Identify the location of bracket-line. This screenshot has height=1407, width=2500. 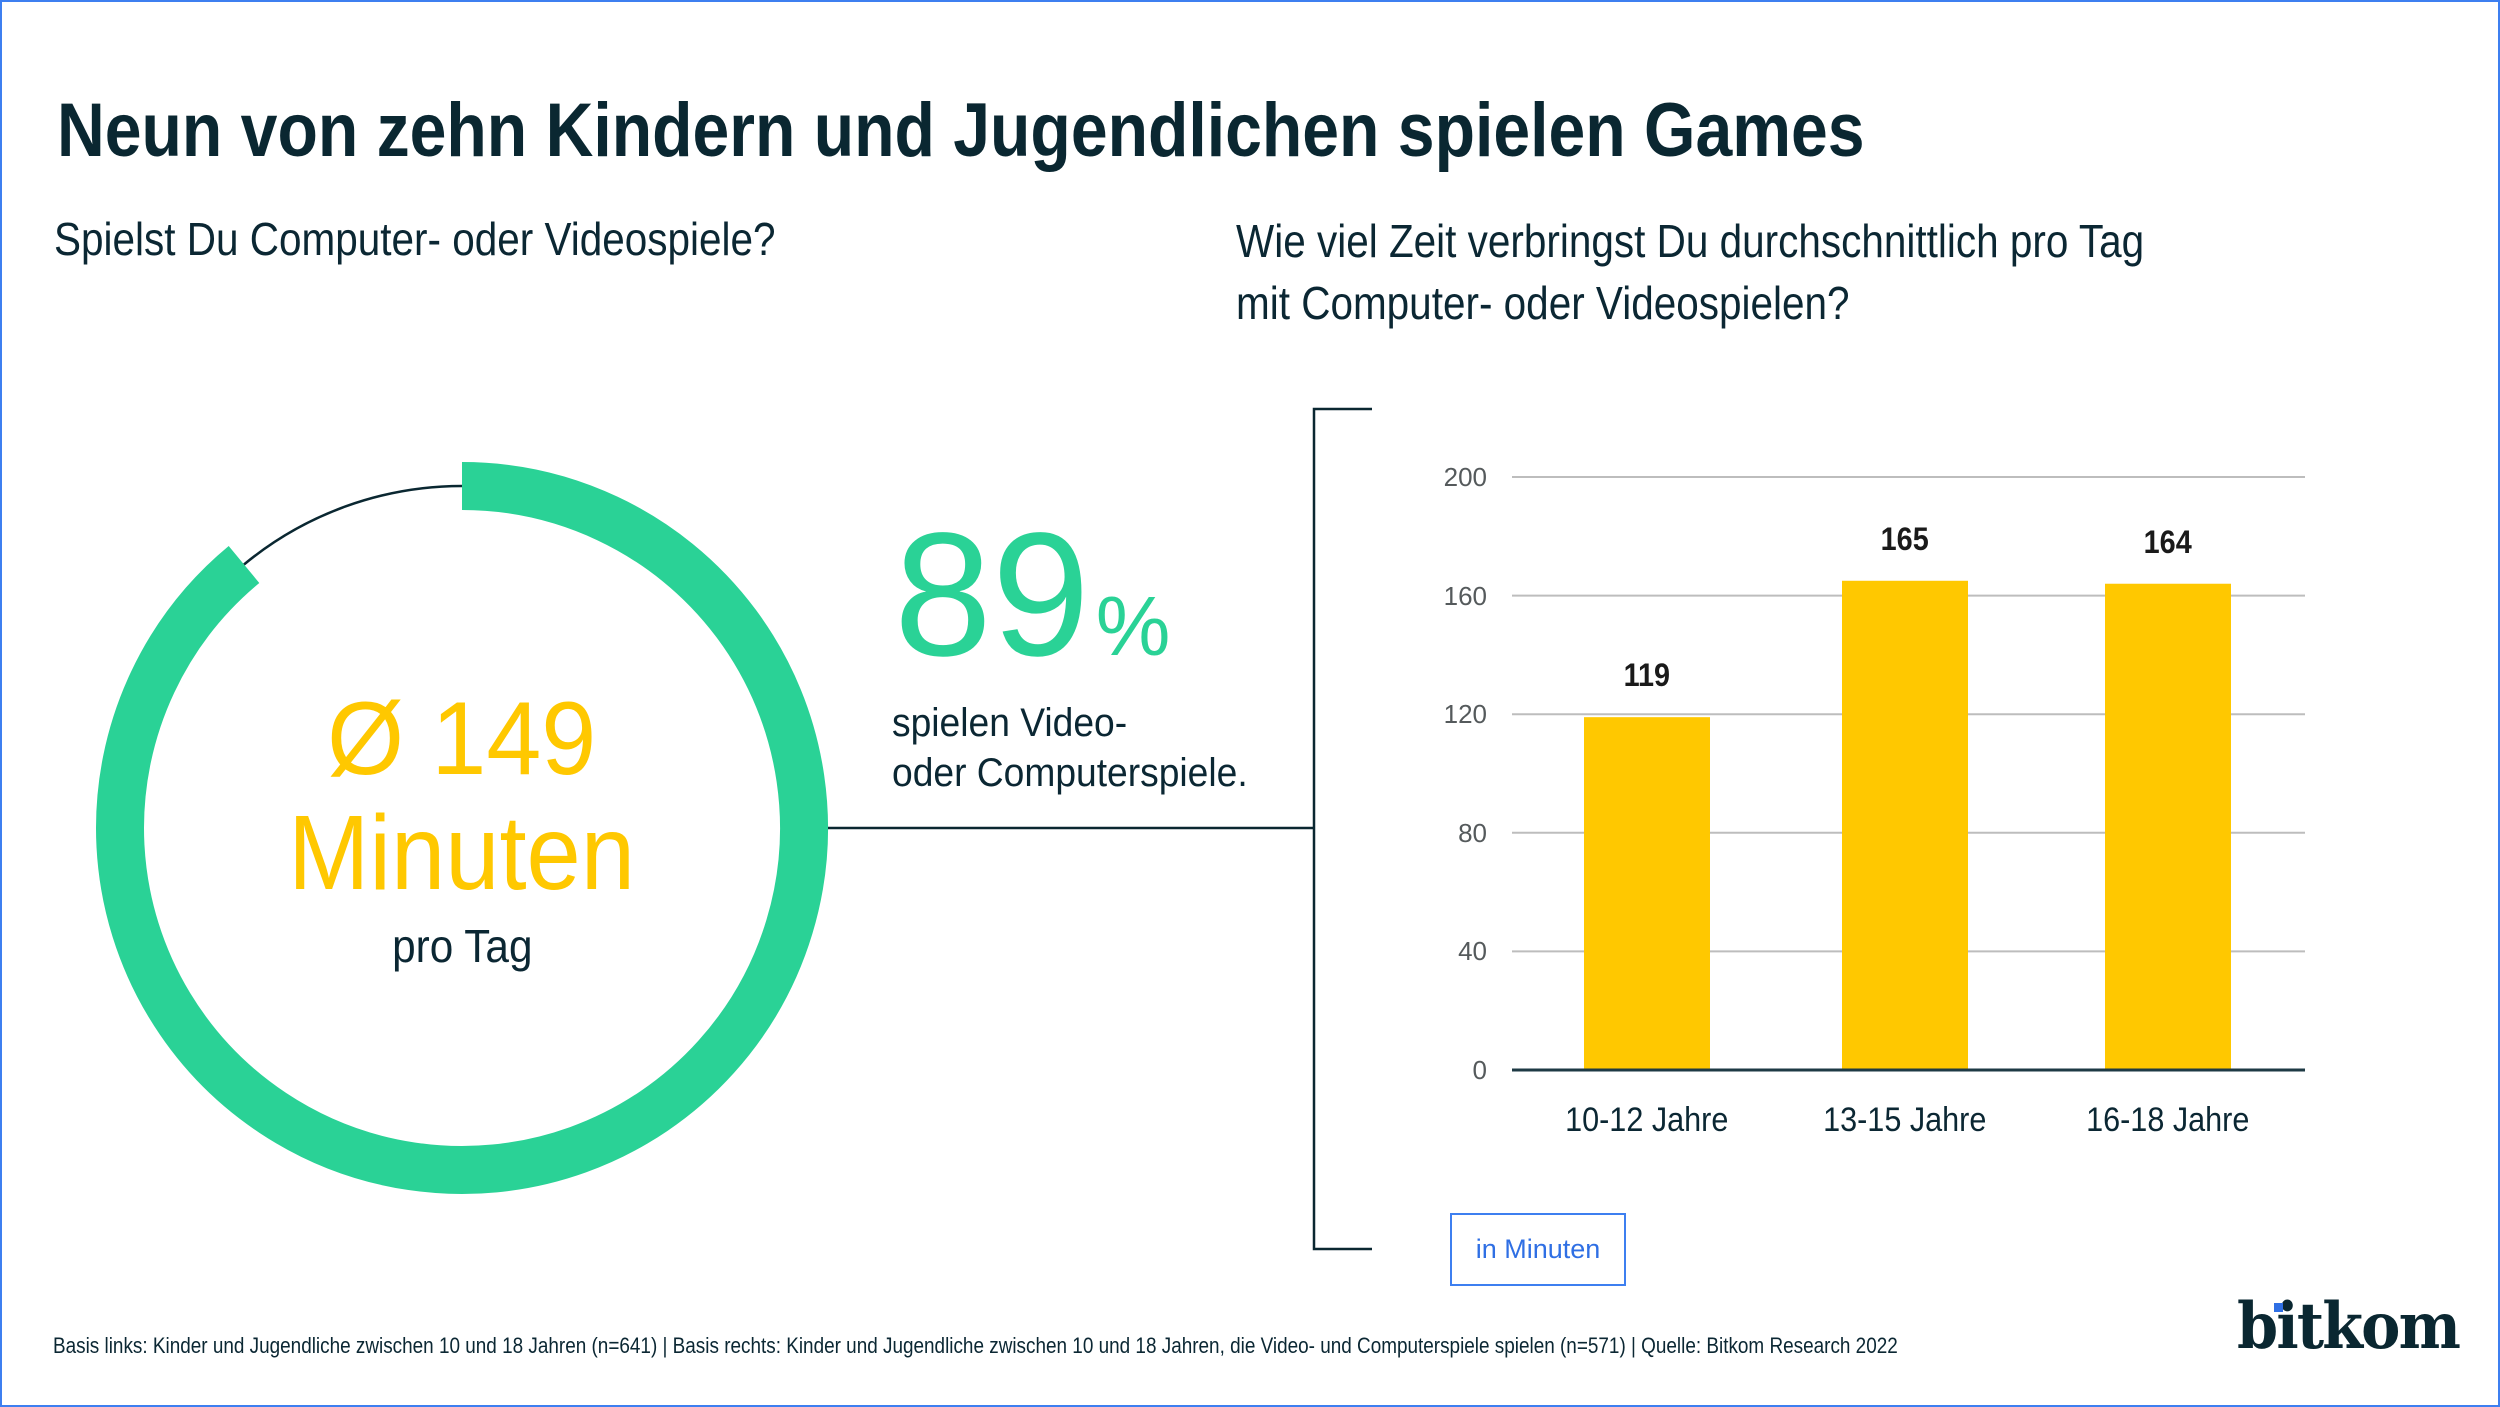
(1342, 829).